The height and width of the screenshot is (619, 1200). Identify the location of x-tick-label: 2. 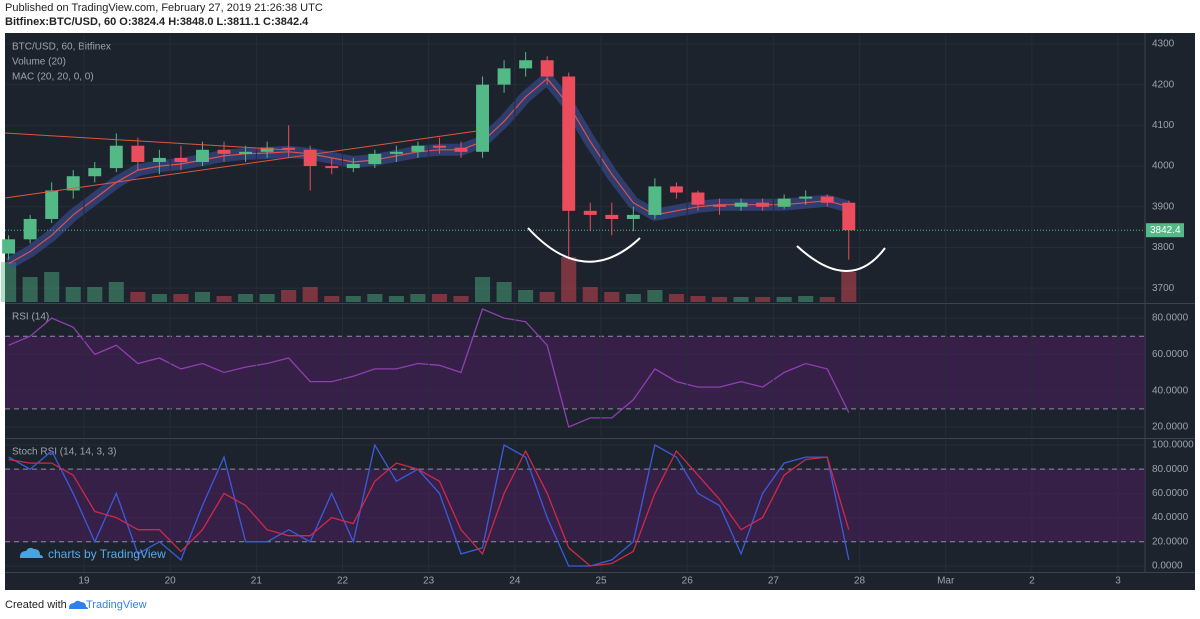
(1032, 581).